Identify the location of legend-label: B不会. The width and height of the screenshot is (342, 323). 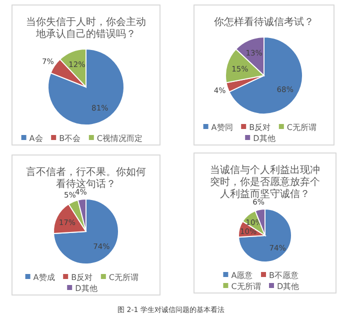
(70, 138).